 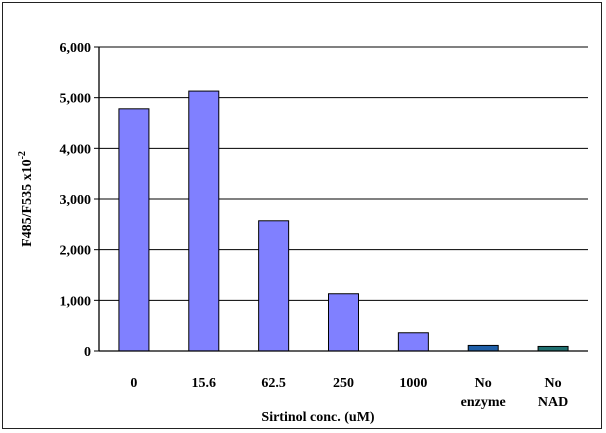 What do you see at coordinates (76, 99) in the screenshot?
I see `y-tick-label: 5,000` at bounding box center [76, 99].